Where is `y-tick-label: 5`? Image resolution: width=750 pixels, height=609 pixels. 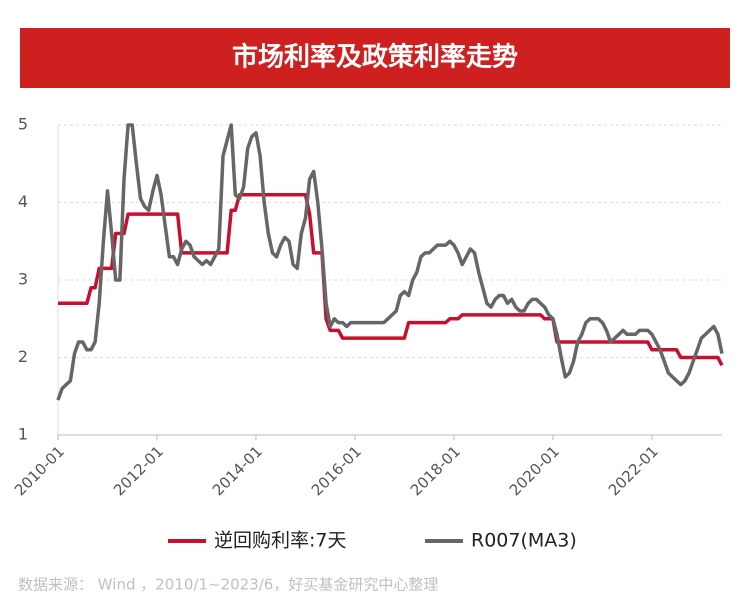
y-tick-label: 5 is located at coordinates (23, 124).